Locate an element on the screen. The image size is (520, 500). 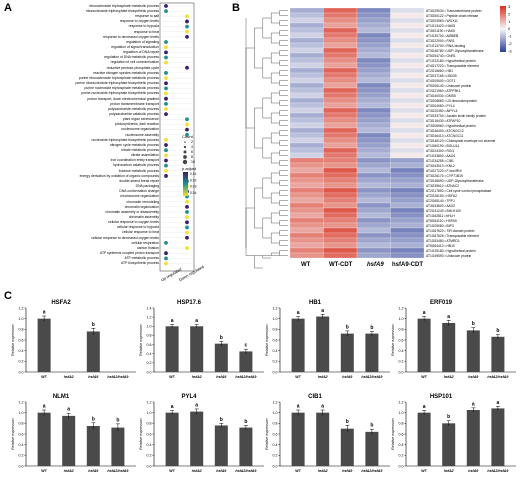
go-term-label: fructose metabolic process is located at coordinates (138, 170).